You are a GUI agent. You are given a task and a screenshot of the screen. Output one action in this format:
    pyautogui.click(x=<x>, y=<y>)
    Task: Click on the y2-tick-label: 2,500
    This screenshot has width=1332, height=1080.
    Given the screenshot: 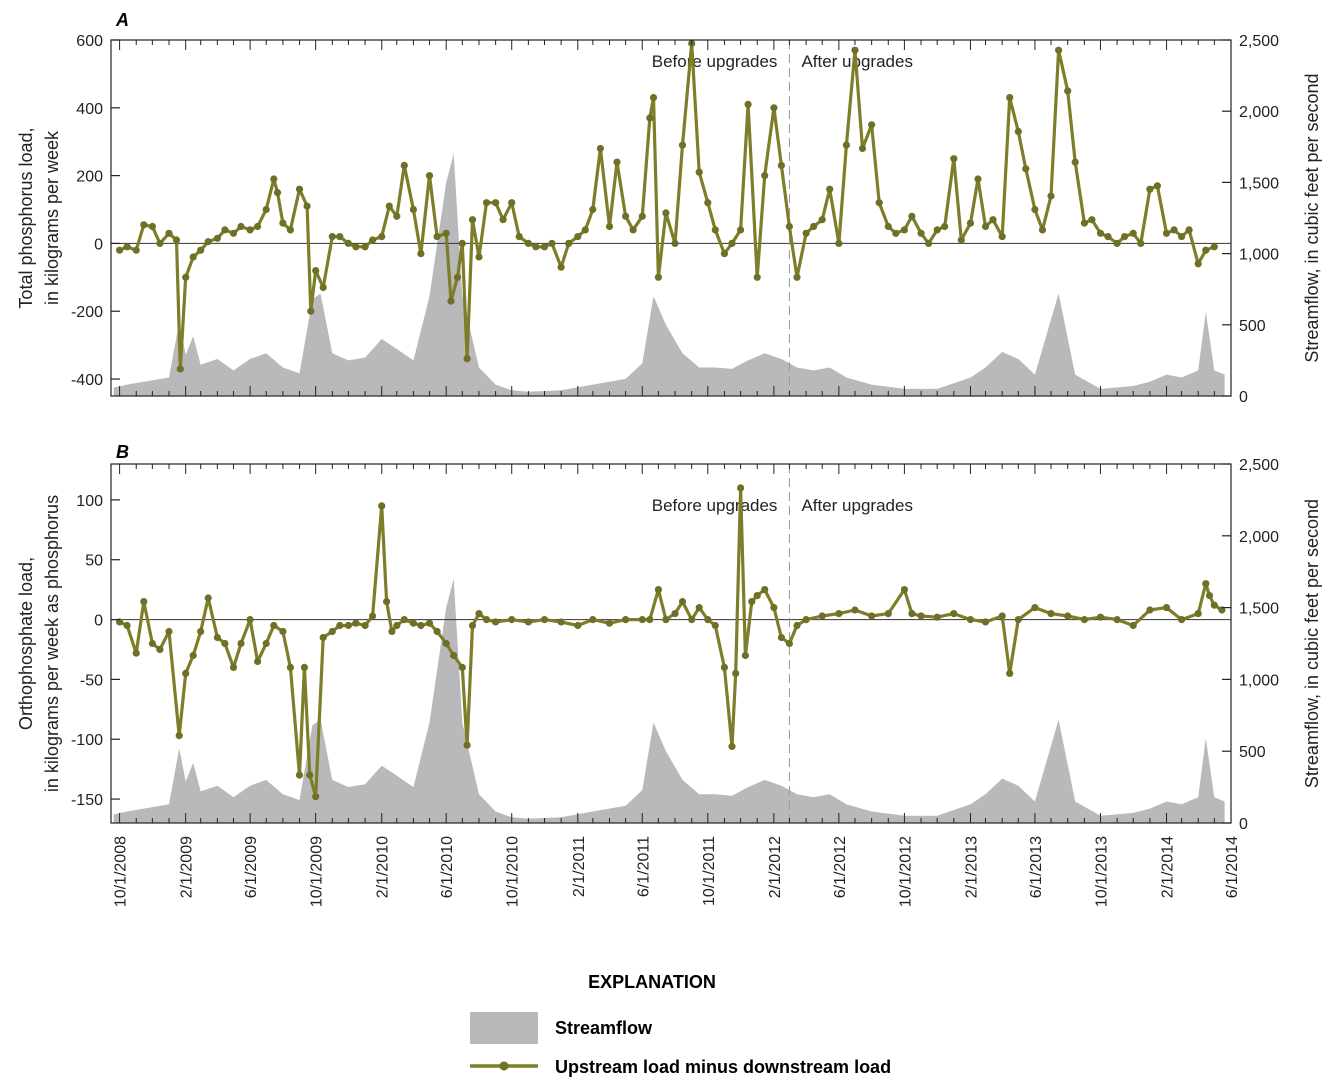 What is the action you would take?
    pyautogui.click(x=1259, y=465)
    